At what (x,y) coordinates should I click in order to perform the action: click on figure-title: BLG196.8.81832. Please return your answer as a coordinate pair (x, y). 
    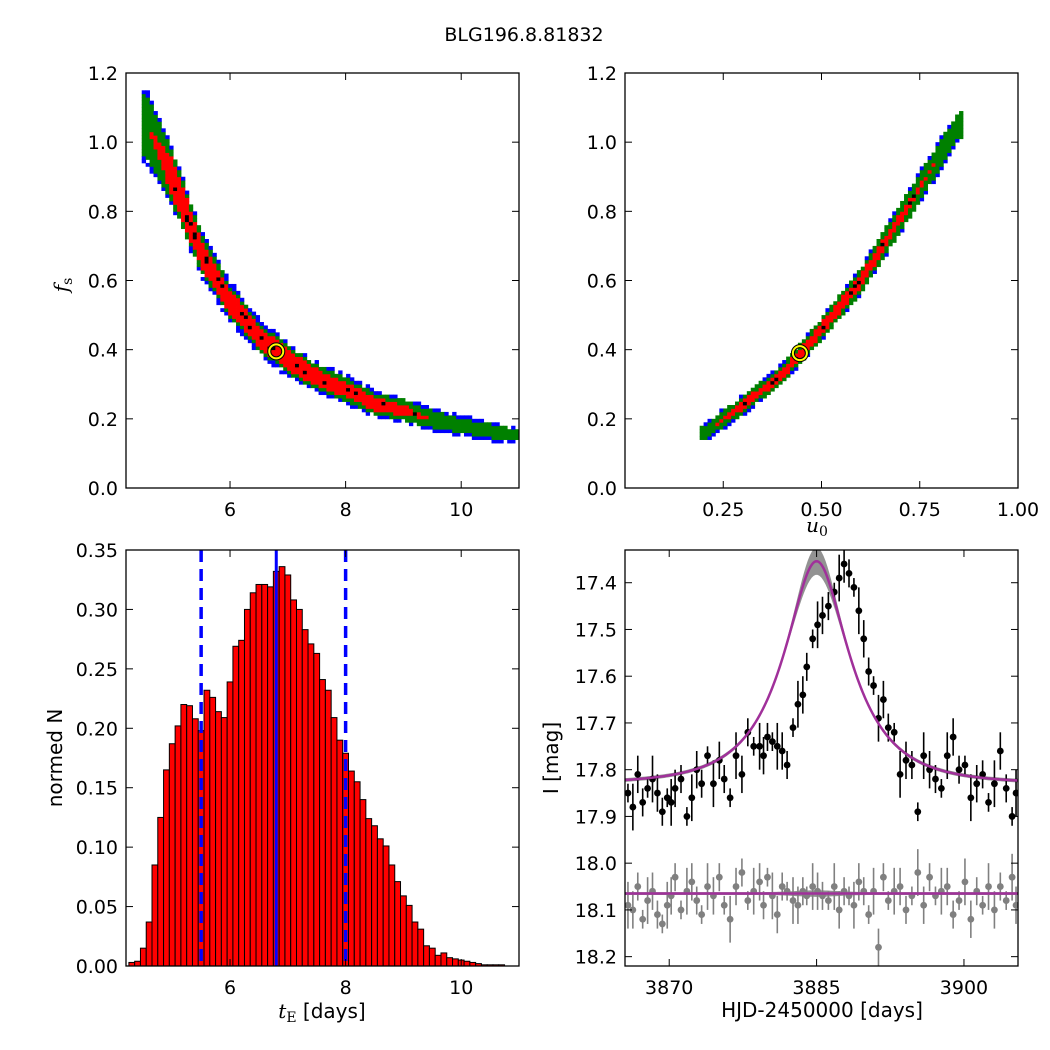
    Looking at the image, I should click on (523, 35).